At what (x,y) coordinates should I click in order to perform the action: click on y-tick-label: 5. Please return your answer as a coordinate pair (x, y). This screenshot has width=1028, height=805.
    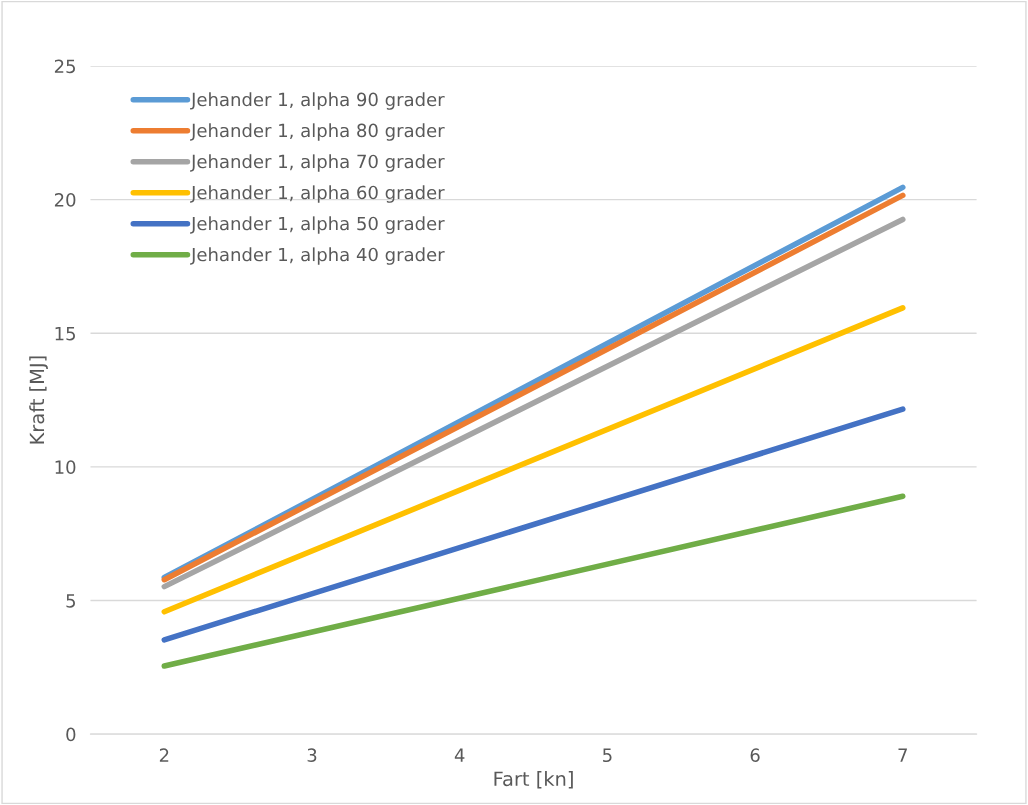
    Looking at the image, I should click on (70, 601).